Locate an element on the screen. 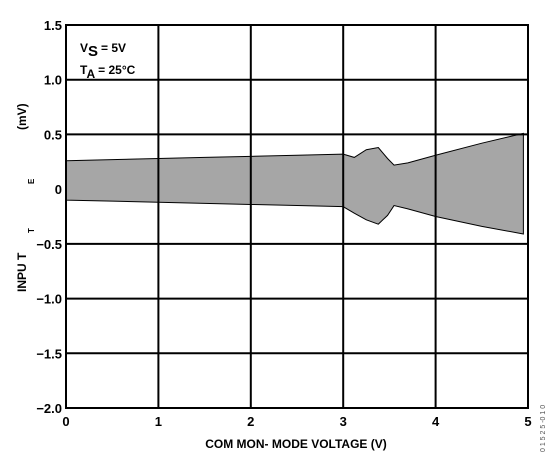 Image resolution: width=552 pixels, height=456 pixels. ta-value: = 25°C is located at coordinates (116, 70).